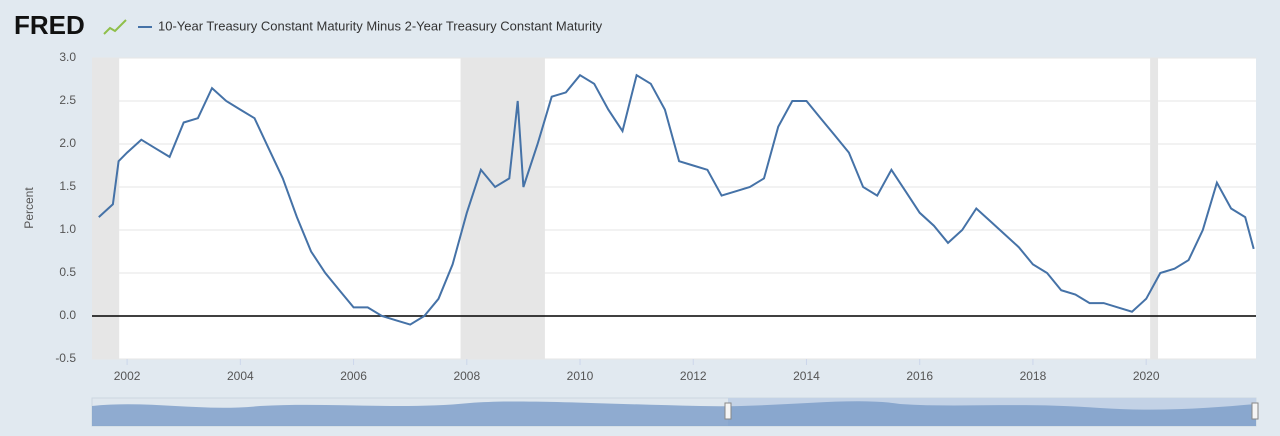  Describe the element at coordinates (127, 376) in the screenshot. I see `x-tick-label: 2002` at that location.